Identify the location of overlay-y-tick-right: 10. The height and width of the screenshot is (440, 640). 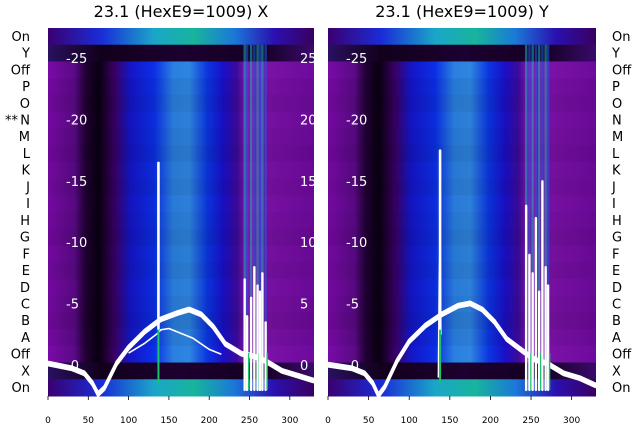
(308, 243).